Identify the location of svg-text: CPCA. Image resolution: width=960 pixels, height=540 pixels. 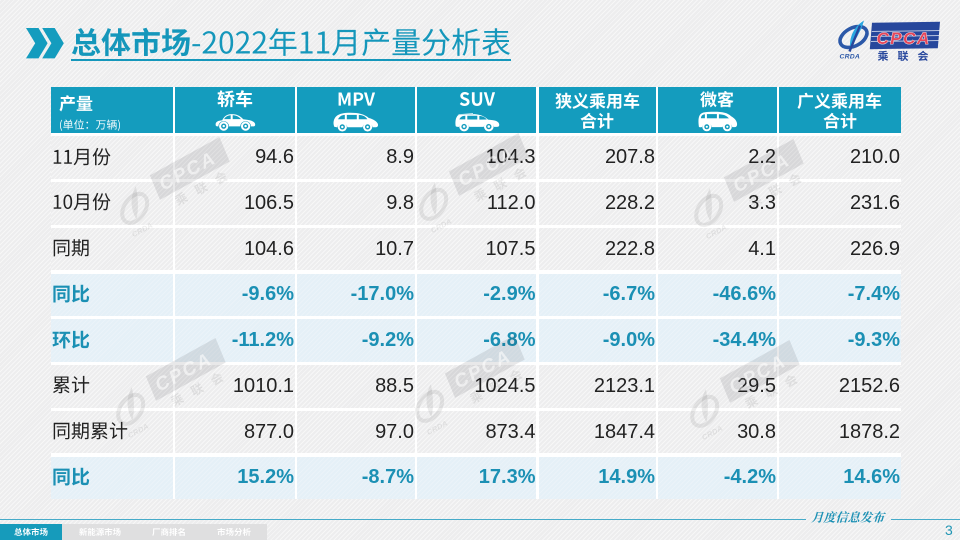
(904, 38).